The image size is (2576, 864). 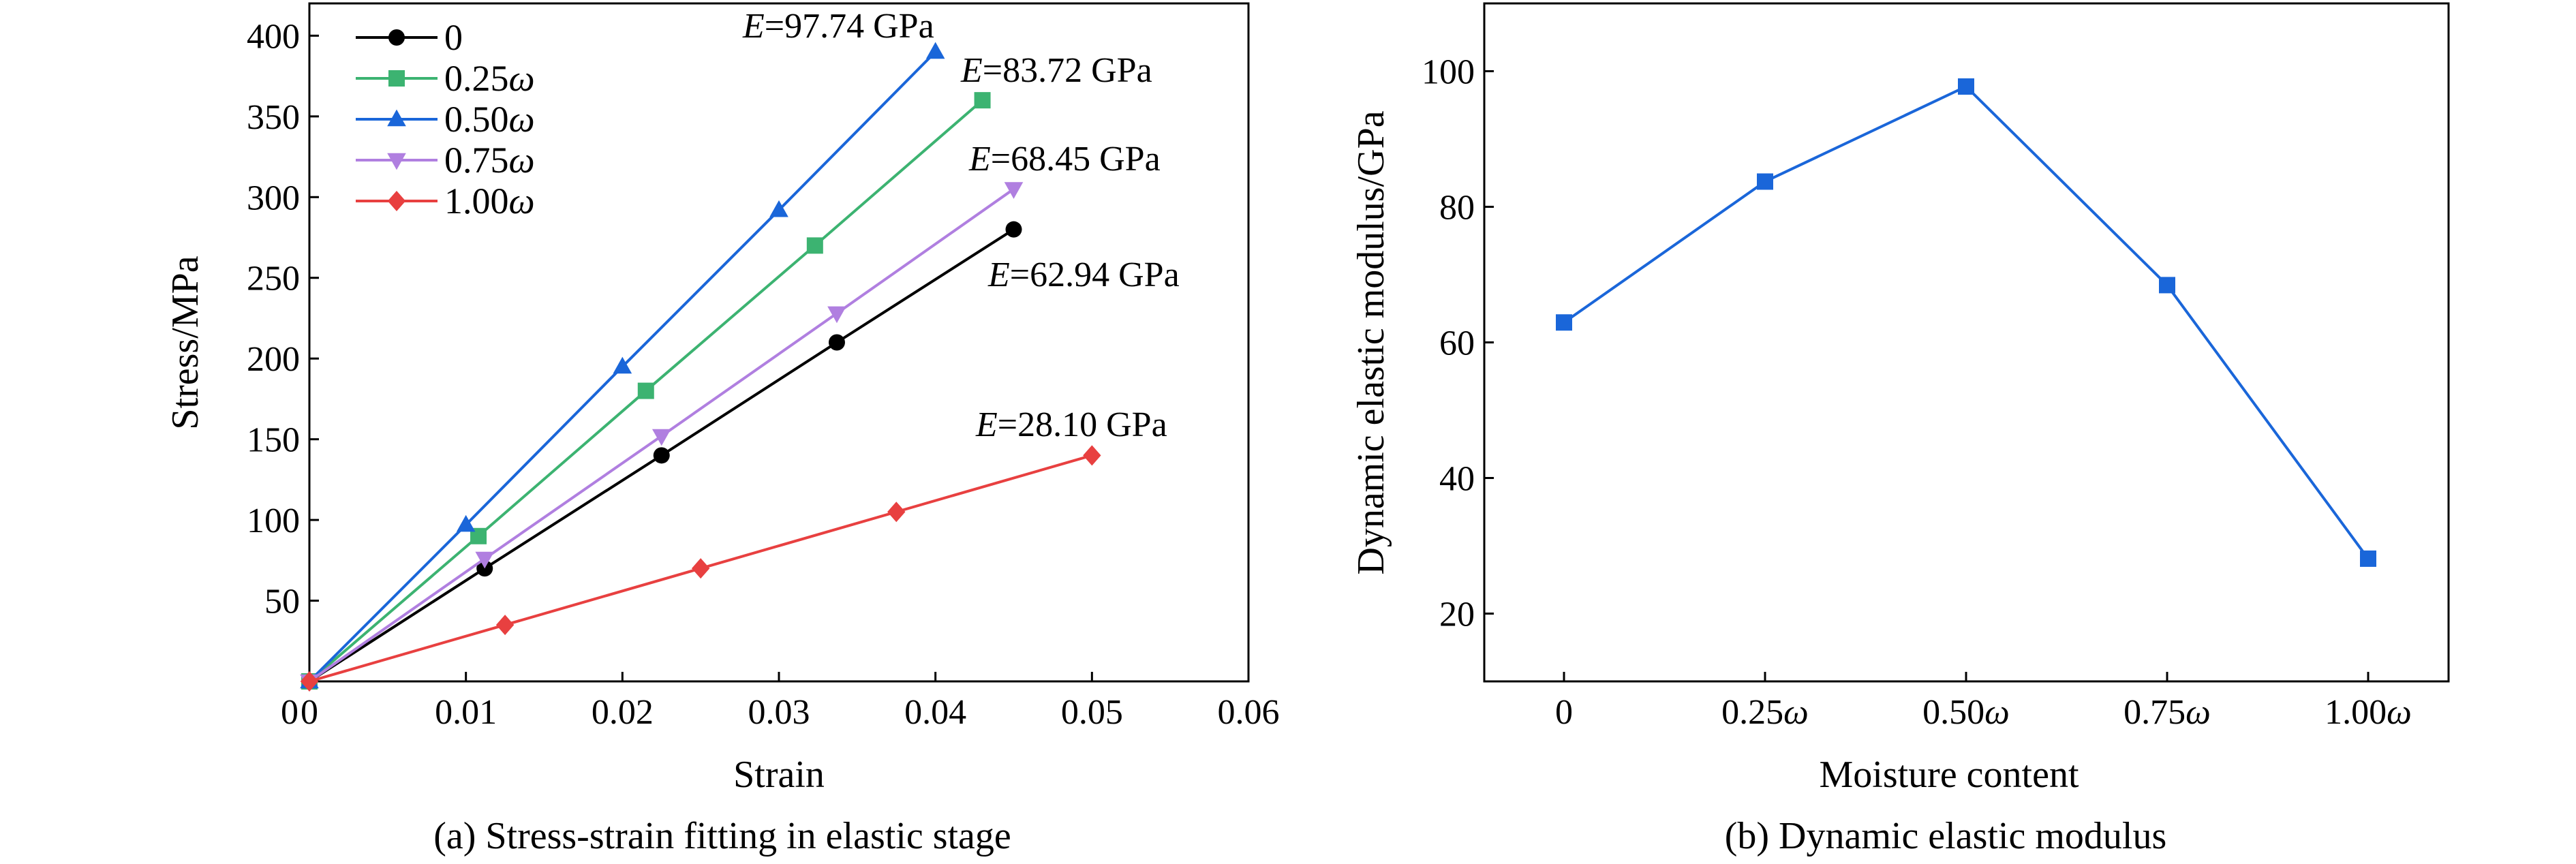 I want to click on y-tick-label-a: 350, so click(x=273, y=117).